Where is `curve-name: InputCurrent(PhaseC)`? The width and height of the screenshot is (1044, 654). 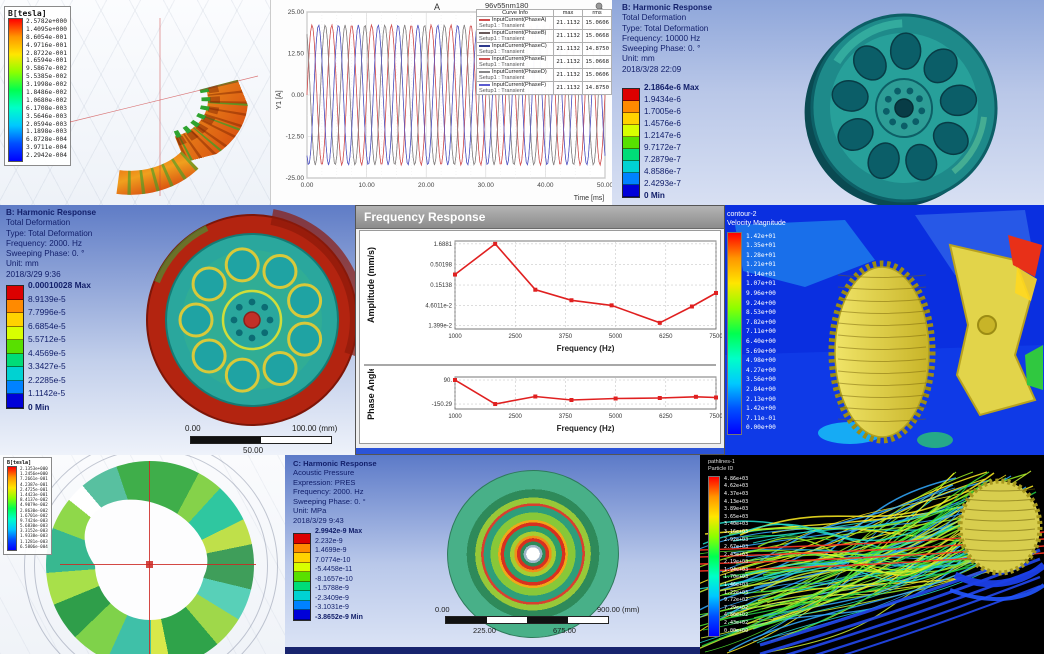 curve-name: InputCurrent(PhaseC) is located at coordinates (519, 46).